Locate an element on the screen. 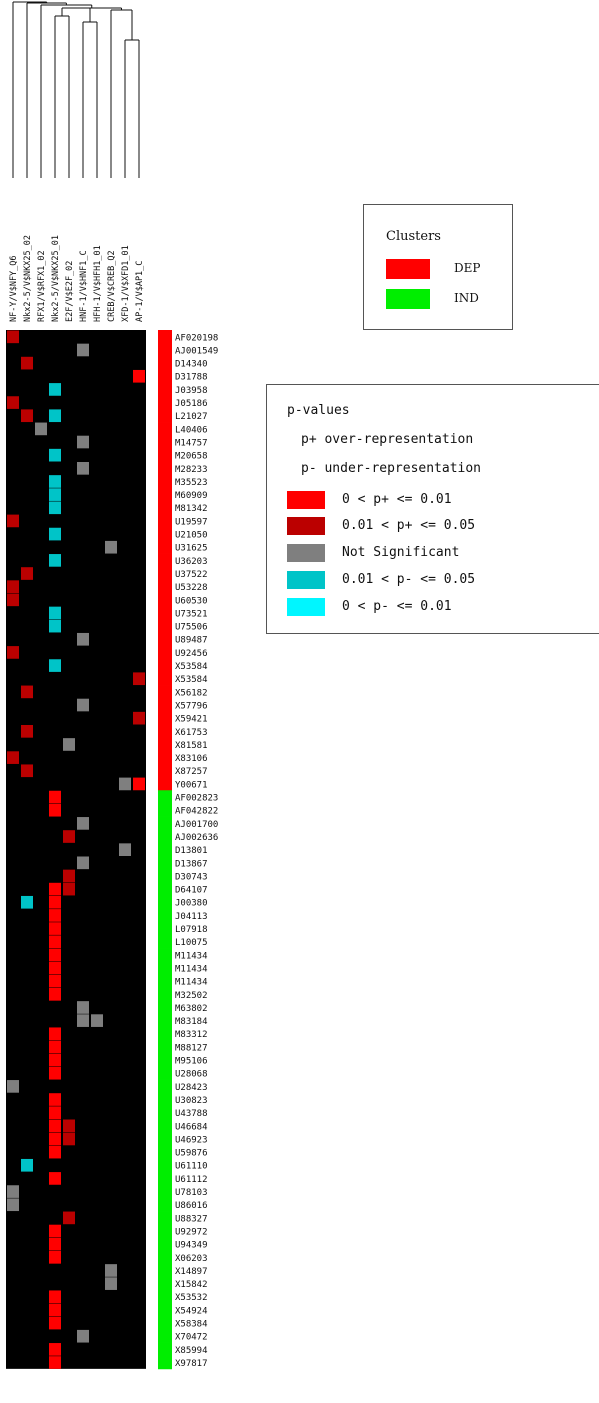 The image size is (599, 1403). row-label: X59421 is located at coordinates (191, 720).